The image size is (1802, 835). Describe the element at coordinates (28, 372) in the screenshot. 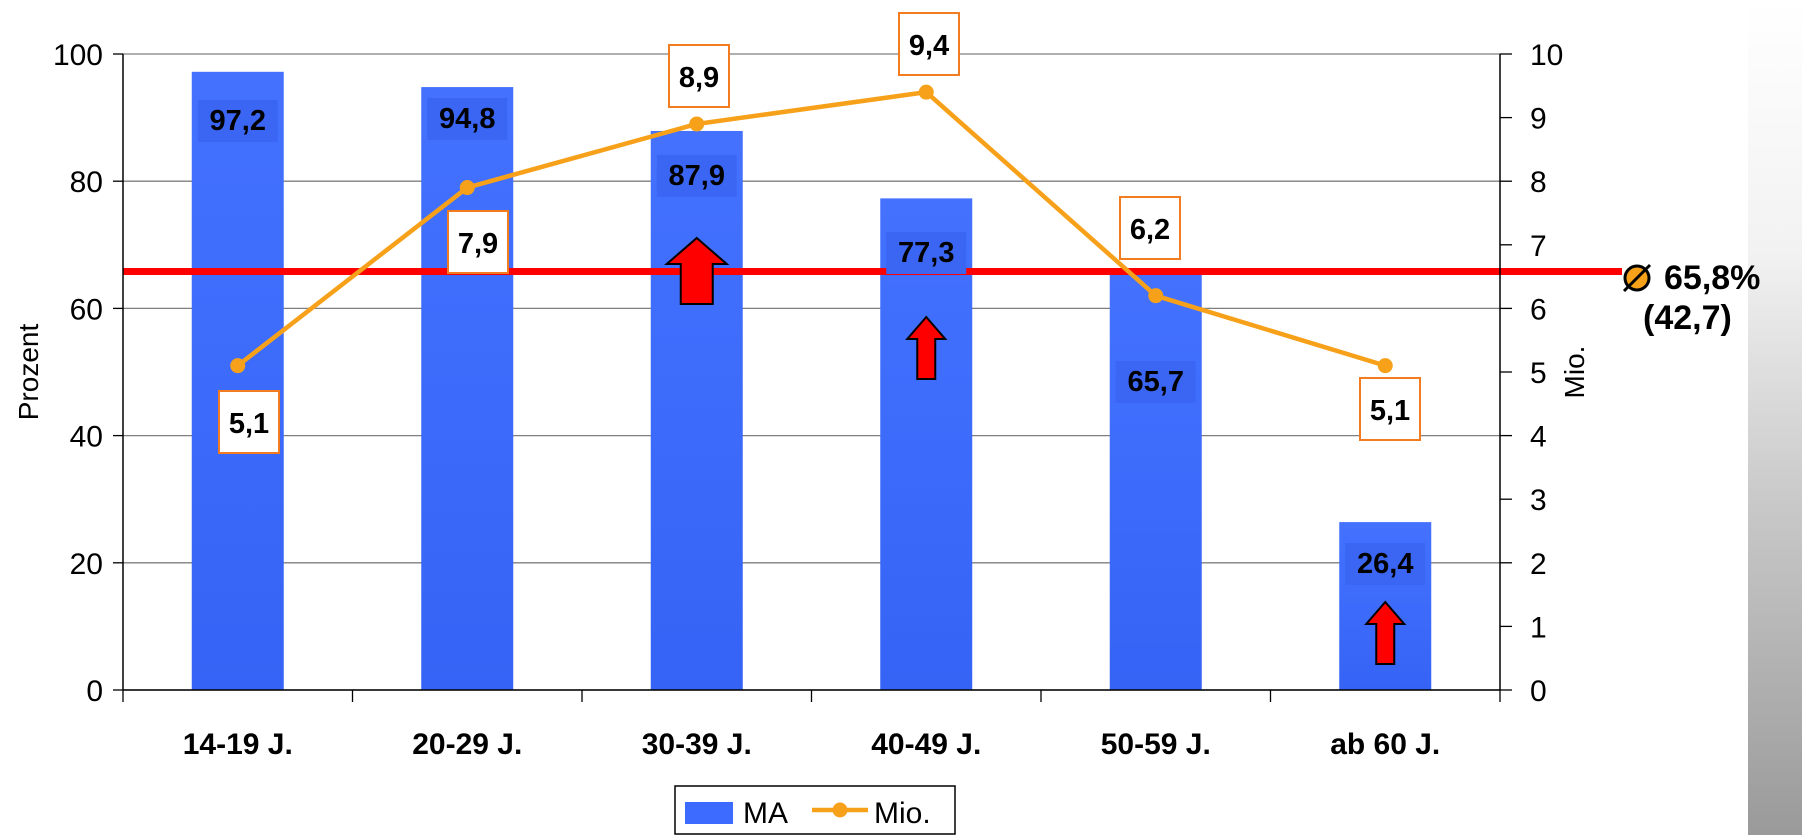

I see `y-axis-title: Prozent` at that location.